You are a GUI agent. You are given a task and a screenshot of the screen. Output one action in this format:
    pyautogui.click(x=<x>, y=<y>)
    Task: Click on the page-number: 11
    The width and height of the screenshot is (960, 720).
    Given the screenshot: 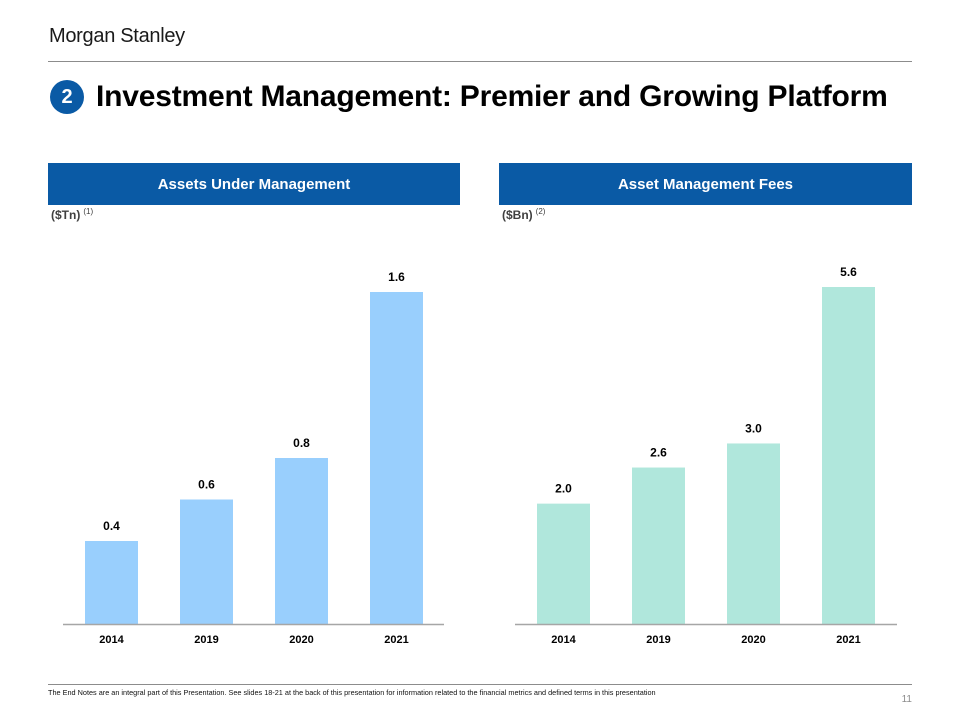 What is the action you would take?
    pyautogui.click(x=906, y=699)
    